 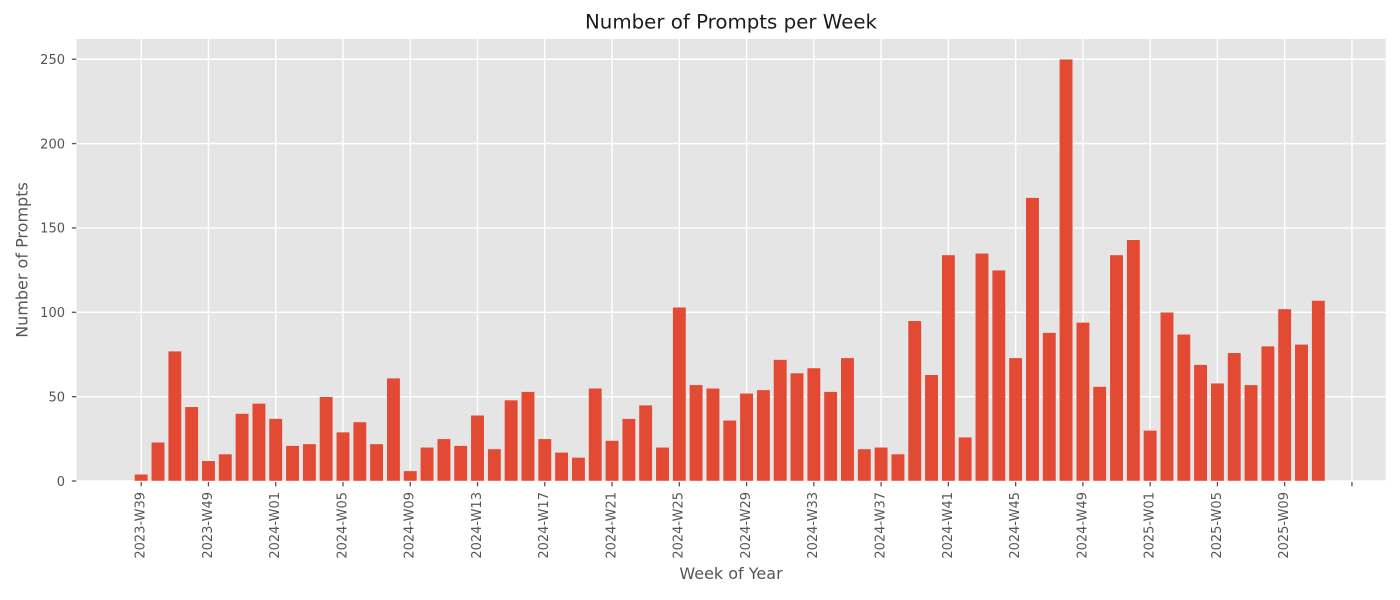 What do you see at coordinates (1234, 417) in the screenshot?
I see `bar-2025-W06` at bounding box center [1234, 417].